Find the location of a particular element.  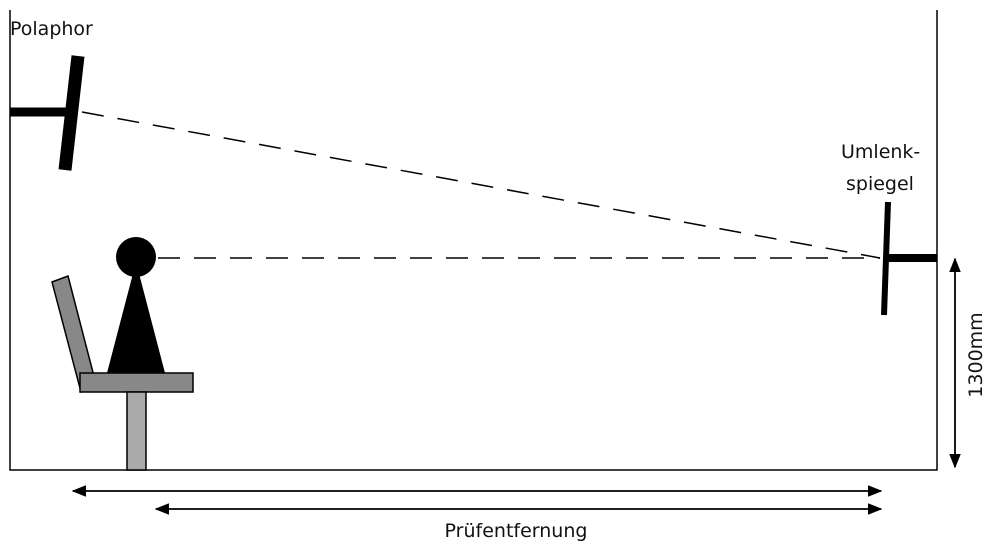

height-label: 1300mm is located at coordinates (976, 354).